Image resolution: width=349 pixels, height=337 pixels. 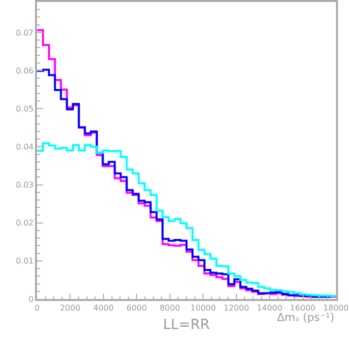 What do you see at coordinates (203, 307) in the screenshot?
I see `x-tick-label: 10000` at bounding box center [203, 307].